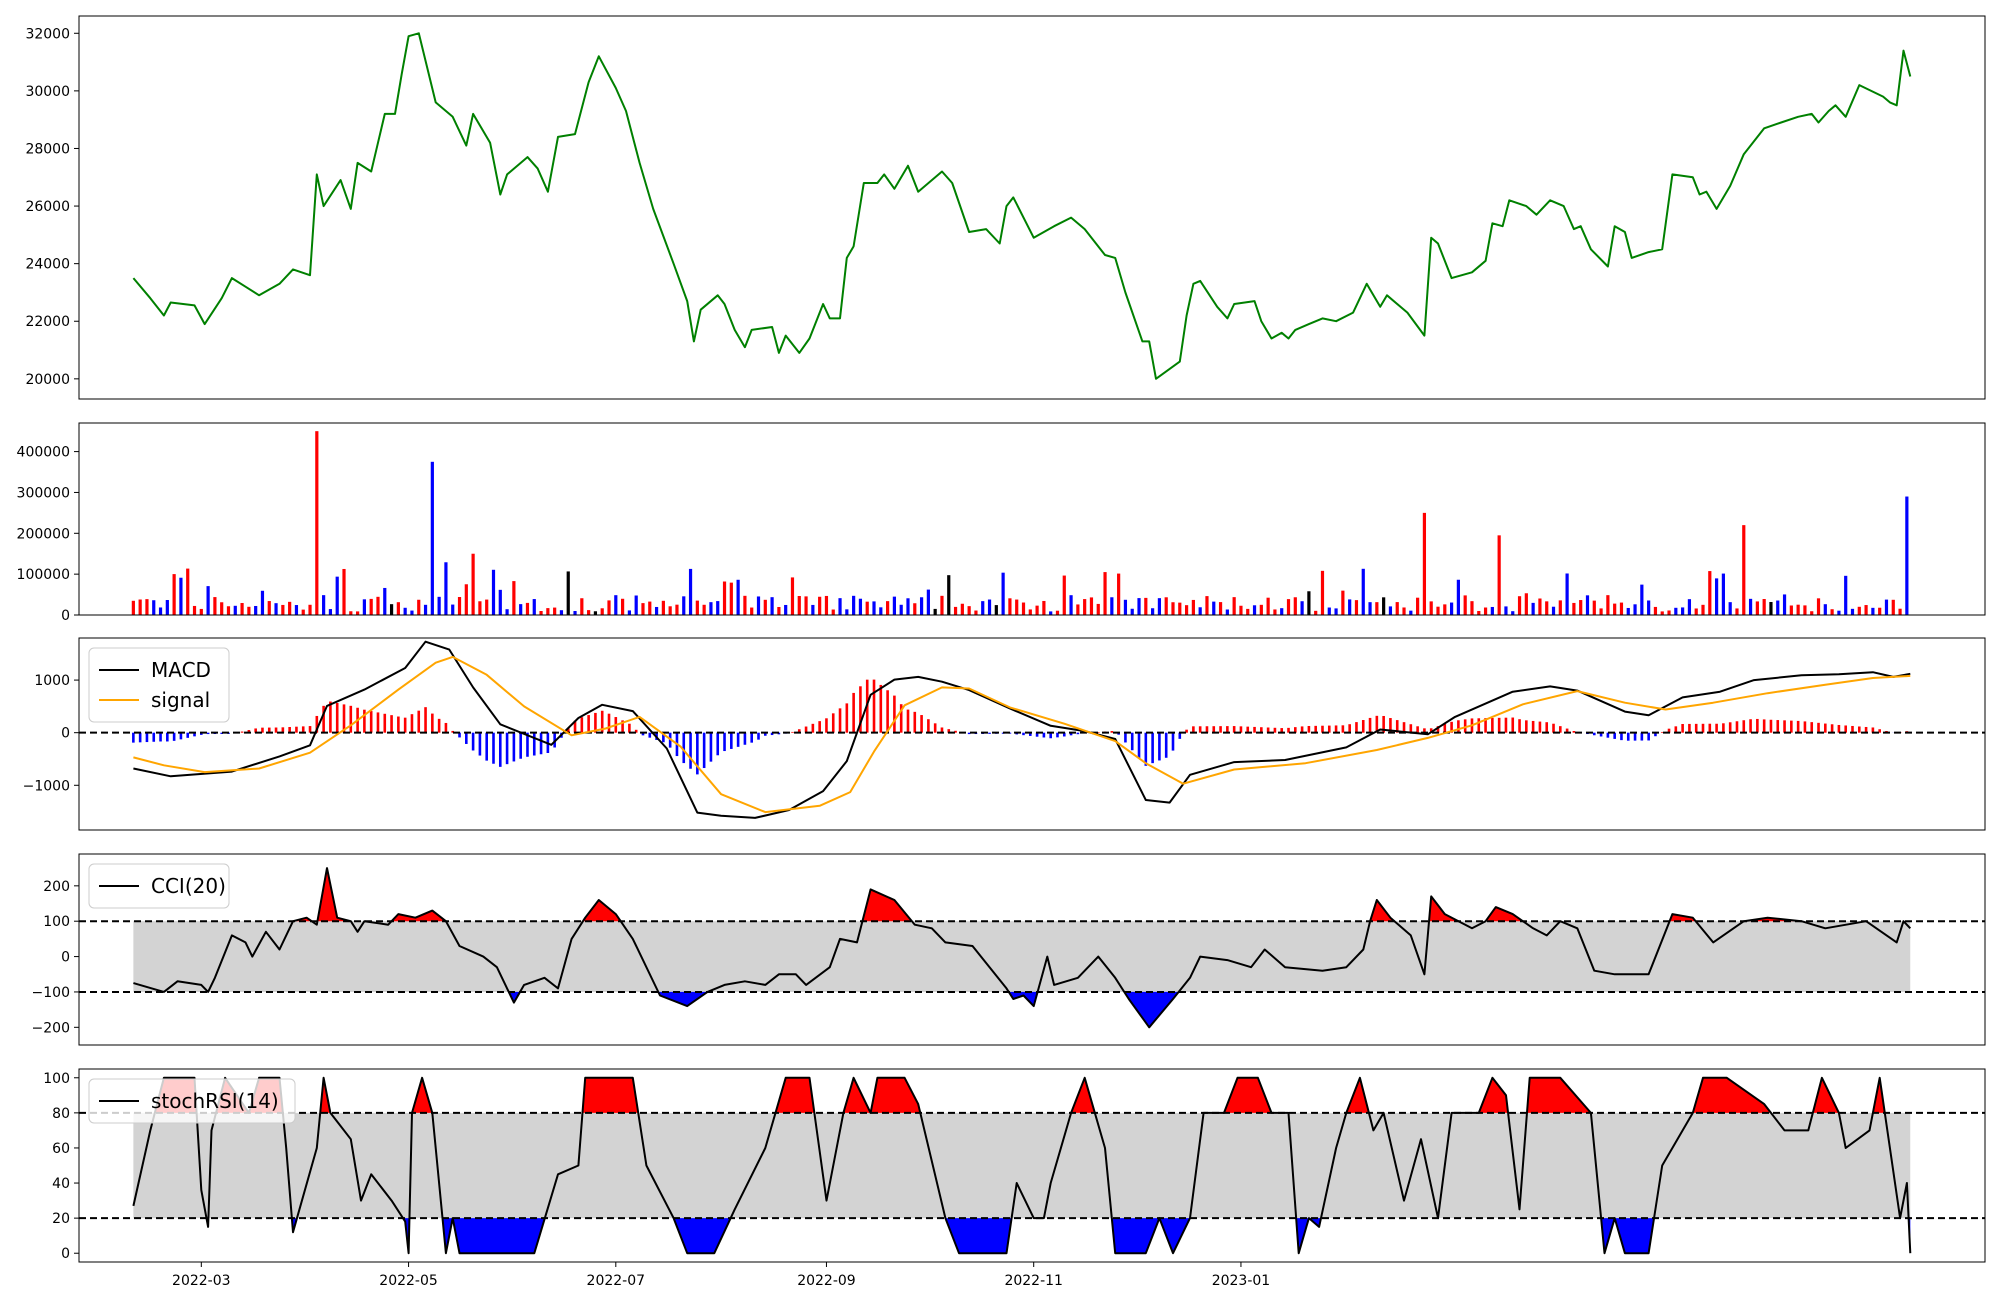  Describe the element at coordinates (56, 887) in the screenshot. I see `cci-ytick-label: 200` at that location.